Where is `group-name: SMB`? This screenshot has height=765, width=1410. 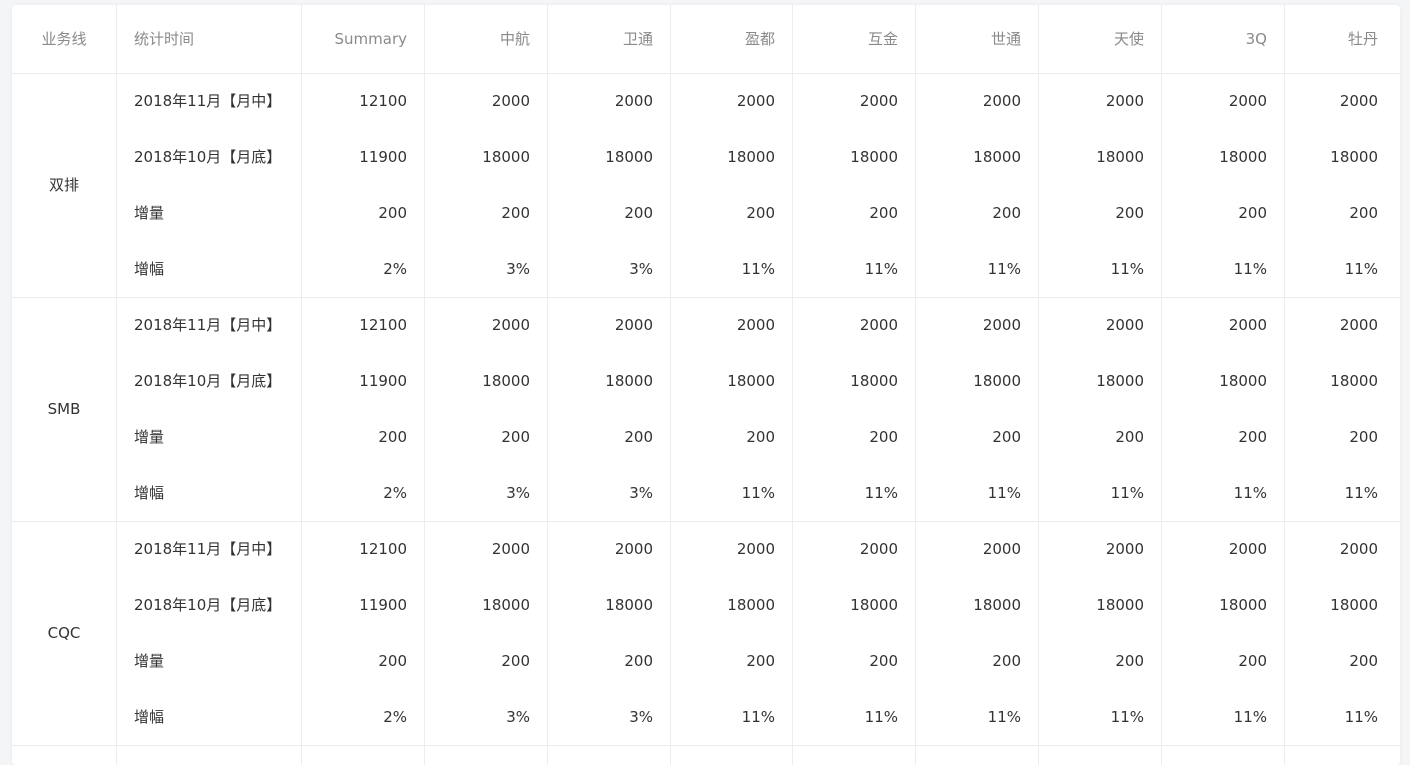 group-name: SMB is located at coordinates (64, 409).